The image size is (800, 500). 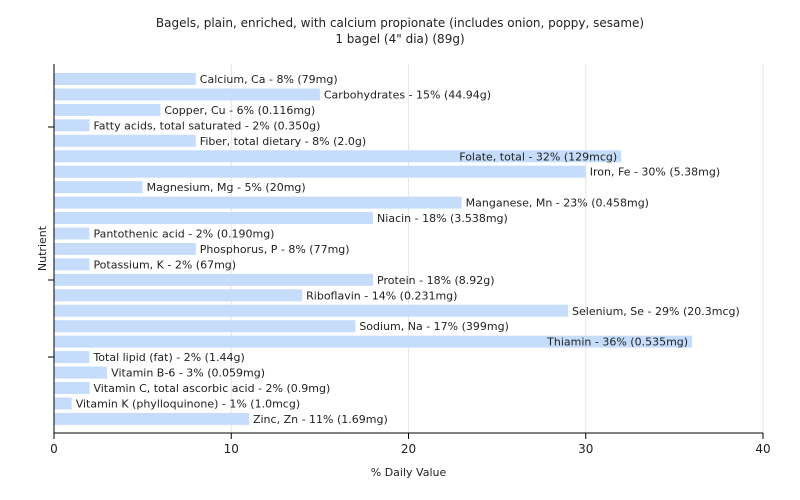 What do you see at coordinates (269, 79) in the screenshot?
I see `bar-label: Calcium, Ca - 8% (79mg)` at bounding box center [269, 79].